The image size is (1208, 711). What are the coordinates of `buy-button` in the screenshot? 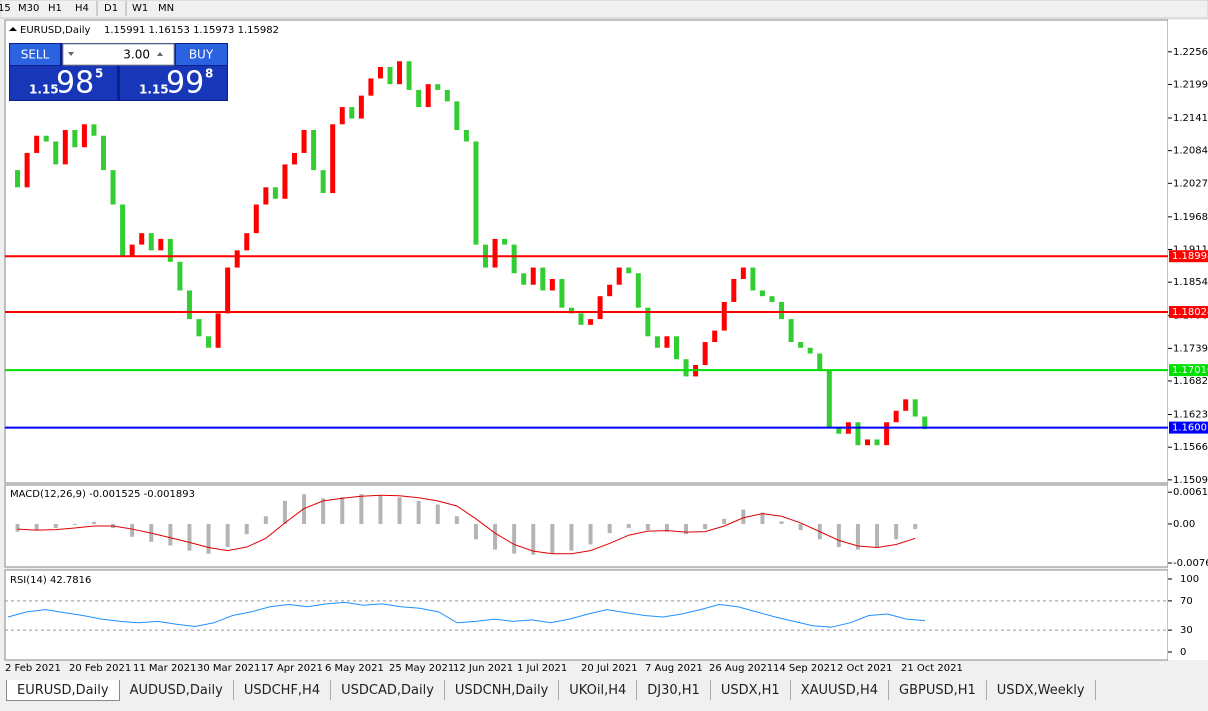 It's located at (201, 54).